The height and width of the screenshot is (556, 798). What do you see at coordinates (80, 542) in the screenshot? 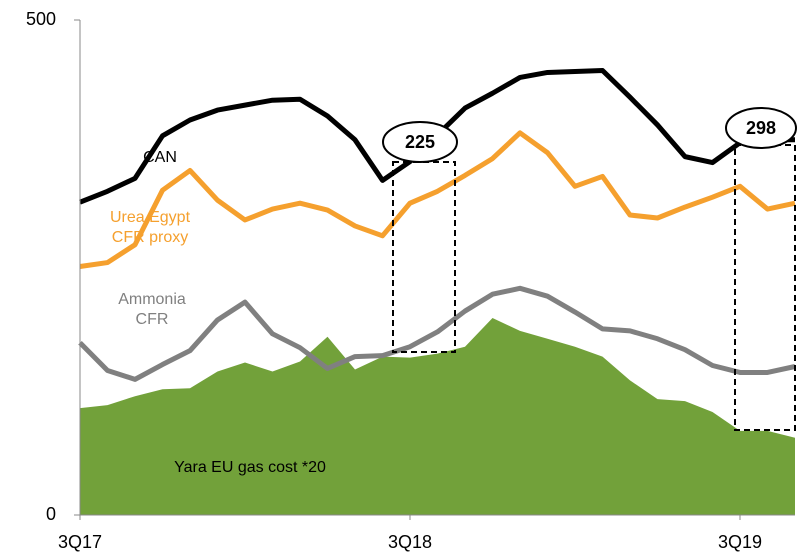
I see `x-tick-label: 3Q17` at bounding box center [80, 542].